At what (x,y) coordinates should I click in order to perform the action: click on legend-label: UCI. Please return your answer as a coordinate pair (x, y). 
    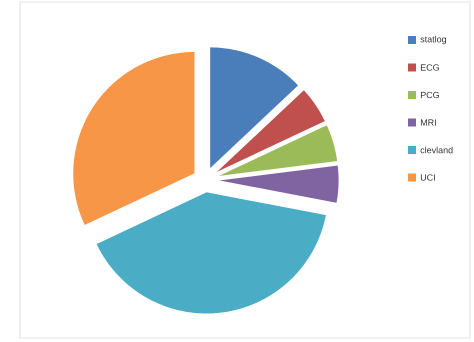
    Looking at the image, I should click on (427, 177).